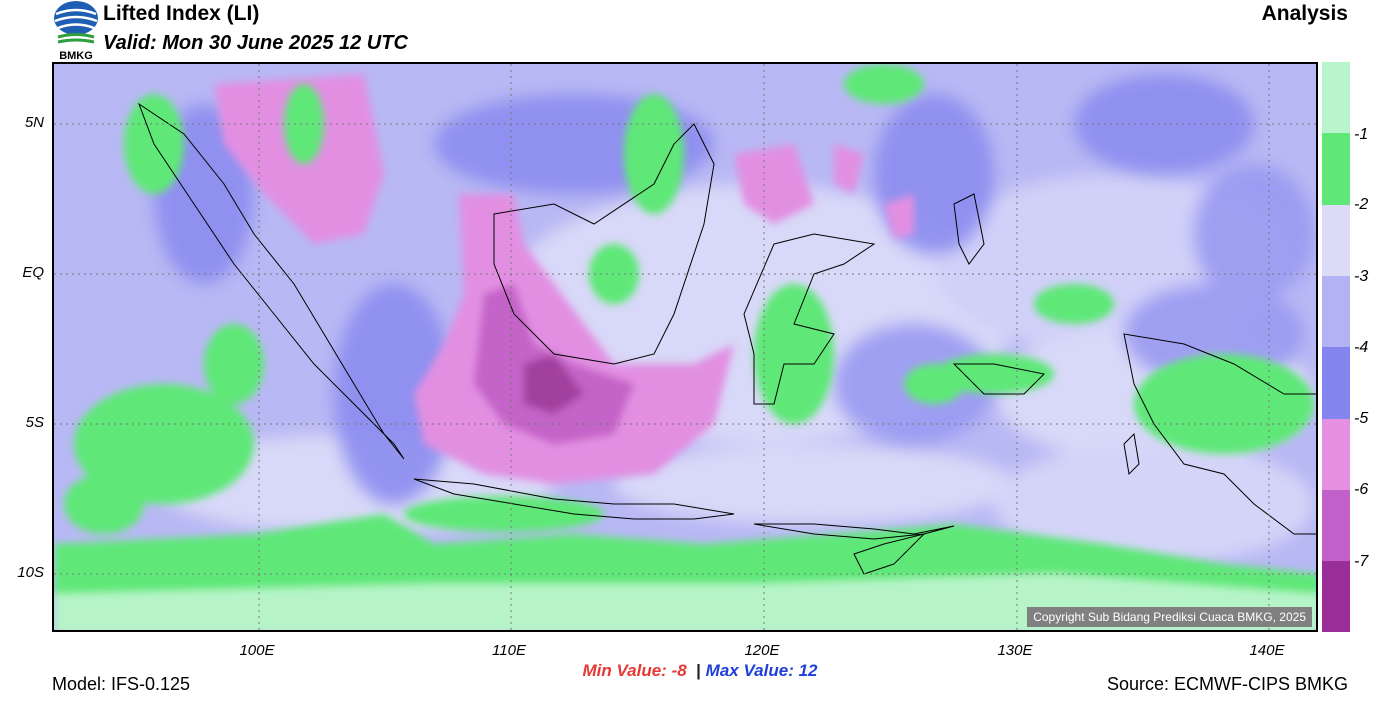  What do you see at coordinates (30, 572) in the screenshot?
I see `y-tick-10s: 10S` at bounding box center [30, 572].